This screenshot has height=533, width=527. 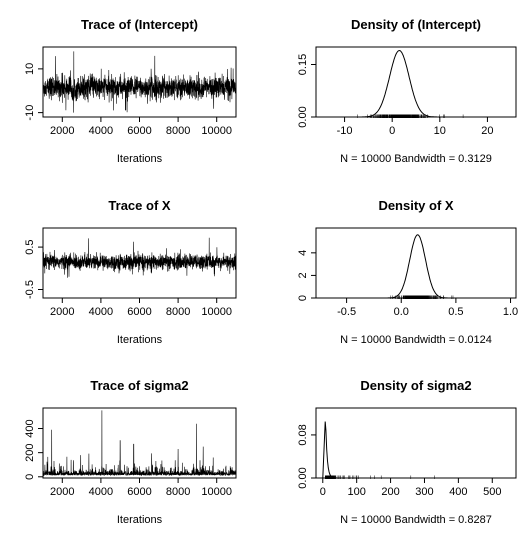 What do you see at coordinates (30, 246) in the screenshot?
I see `y-tick-label: 0.5` at bounding box center [30, 246].